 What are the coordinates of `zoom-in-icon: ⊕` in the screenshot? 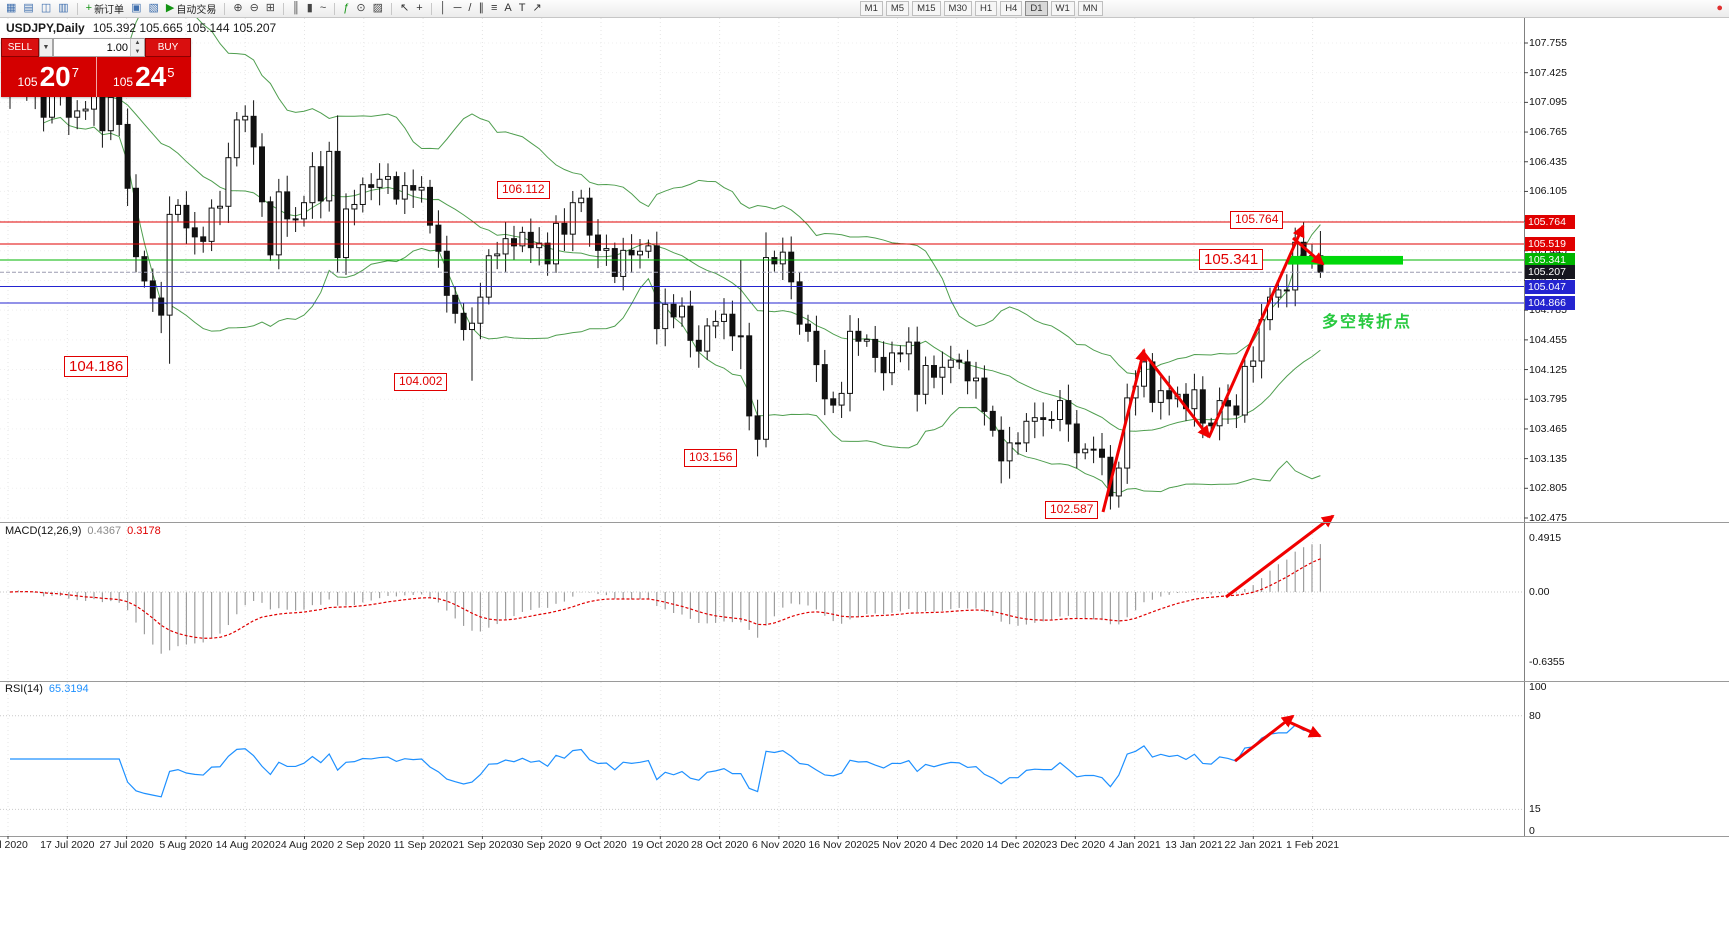 It's located at (238, 8).